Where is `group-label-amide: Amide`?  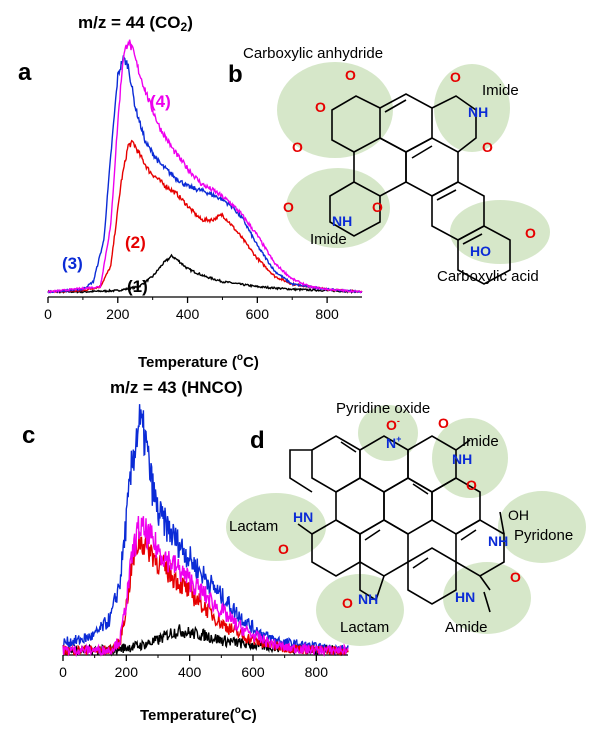 group-label-amide: Amide is located at coordinates (466, 627).